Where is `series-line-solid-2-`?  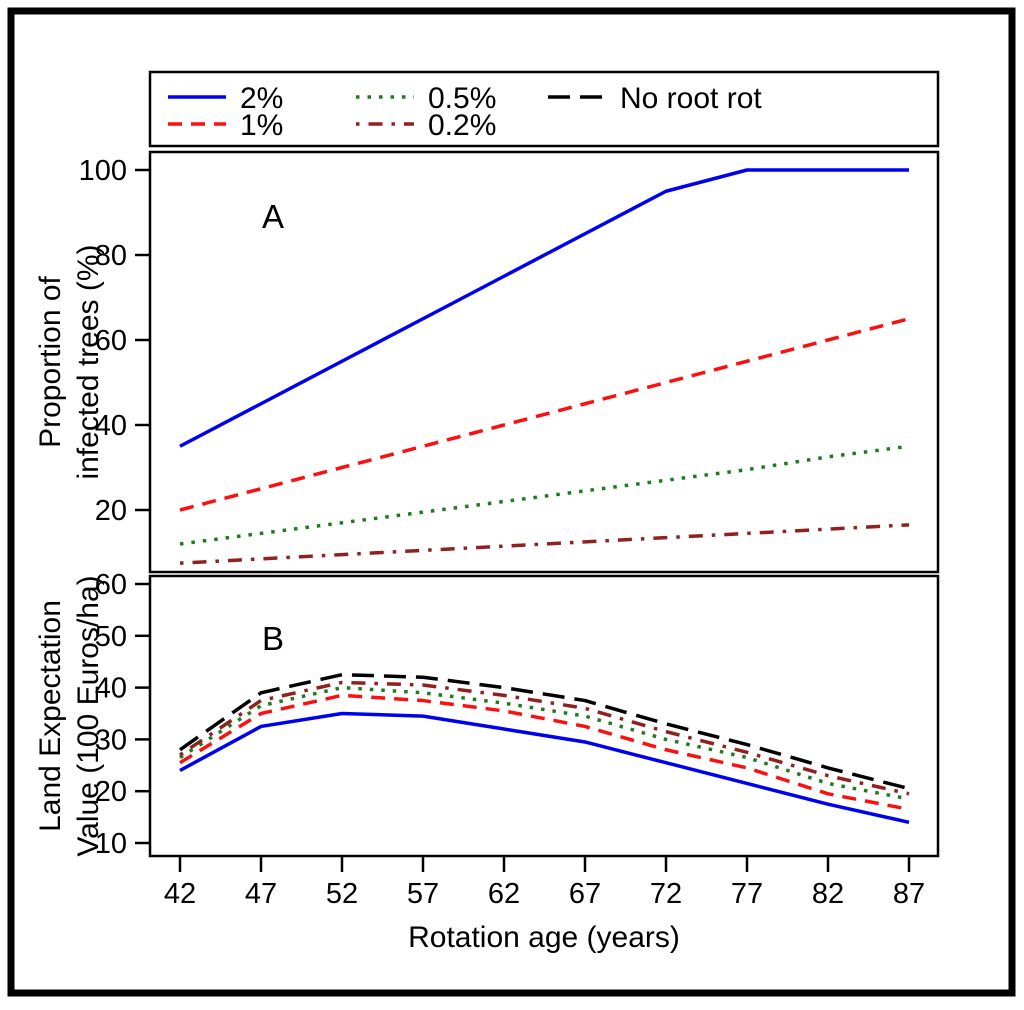
series-line-solid-2- is located at coordinates (544, 767).